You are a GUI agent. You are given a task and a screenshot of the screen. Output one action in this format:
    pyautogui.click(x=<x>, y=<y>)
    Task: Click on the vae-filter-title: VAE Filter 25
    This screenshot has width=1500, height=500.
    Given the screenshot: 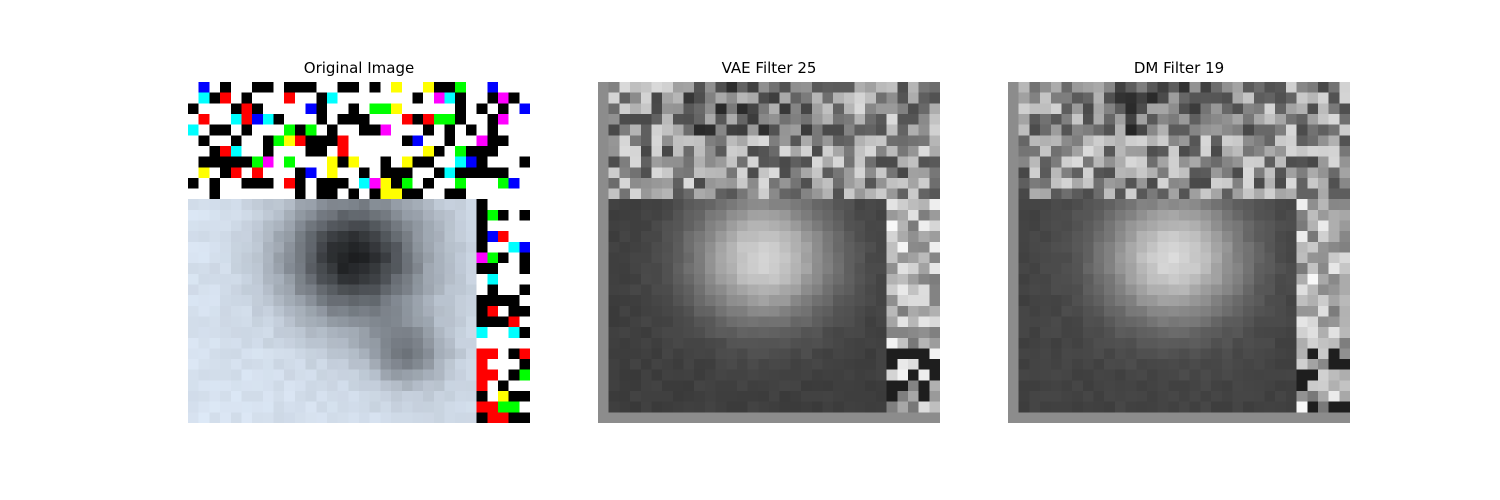 What is the action you would take?
    pyautogui.click(x=769, y=68)
    